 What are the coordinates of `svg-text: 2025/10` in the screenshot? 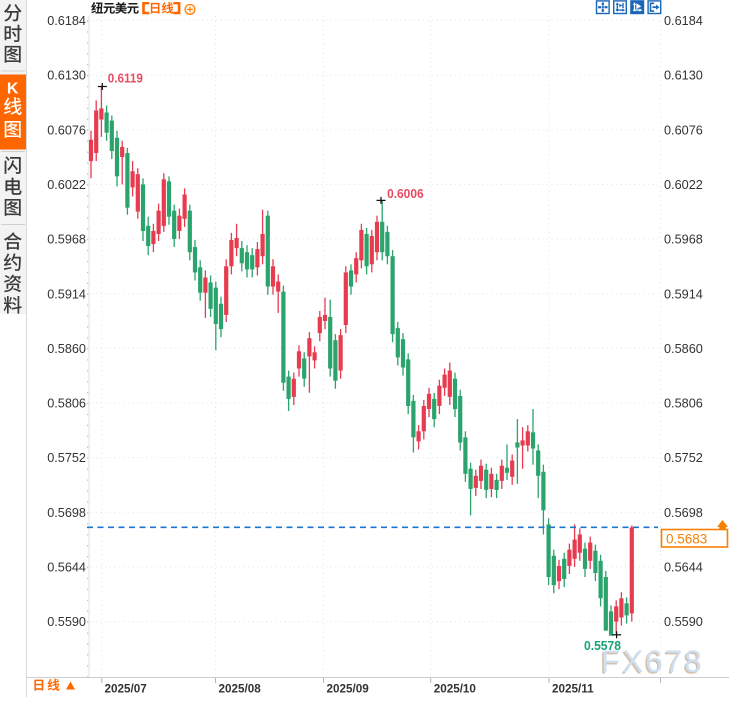 It's located at (455, 689).